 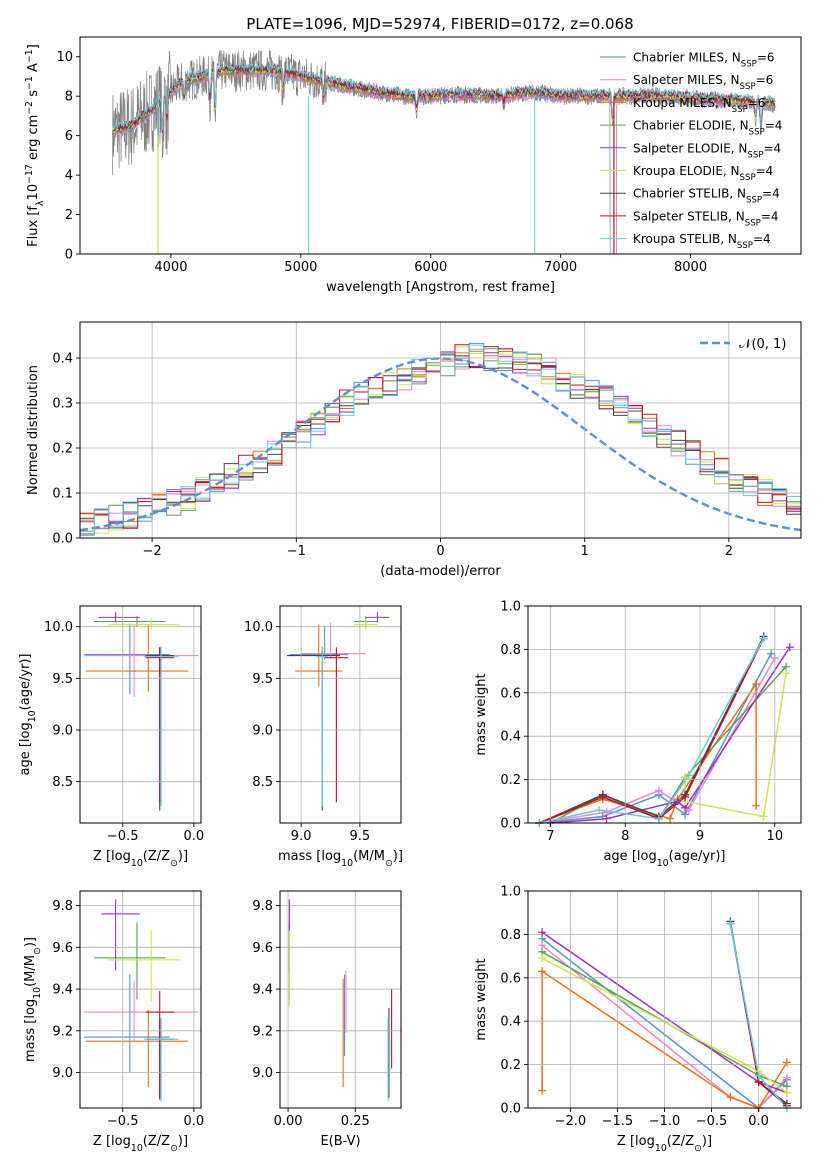 What do you see at coordinates (28, 714) in the screenshot?
I see `y-axis-label: age [log10(age/yr)]` at bounding box center [28, 714].